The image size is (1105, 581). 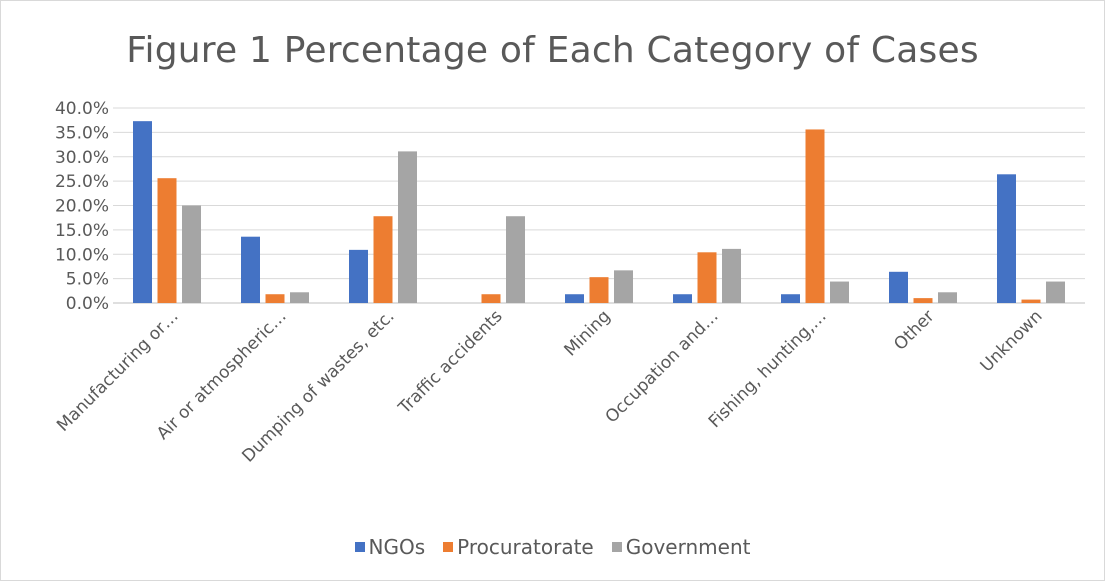 What do you see at coordinates (587, 333) in the screenshot?
I see `x-tick-label: Mining` at bounding box center [587, 333].